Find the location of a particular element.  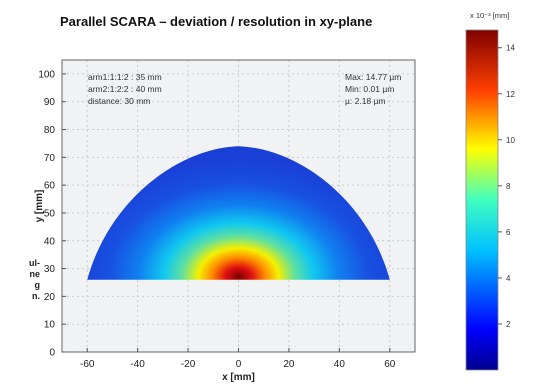

colorbar-tick-label: 14 is located at coordinates (510, 48).